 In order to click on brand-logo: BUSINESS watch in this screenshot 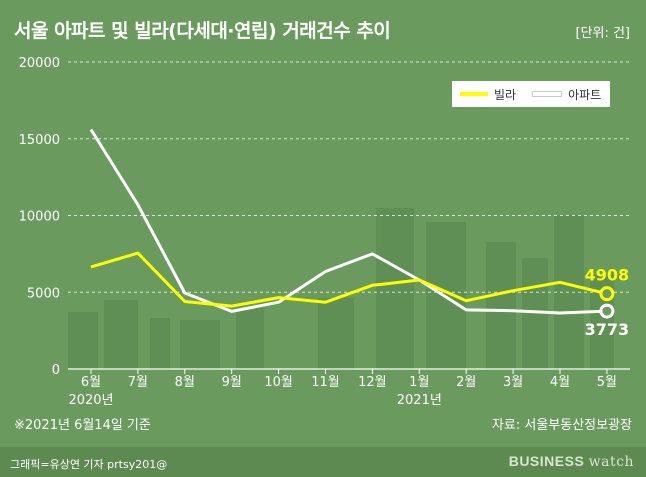, I will do `click(571, 461)`.